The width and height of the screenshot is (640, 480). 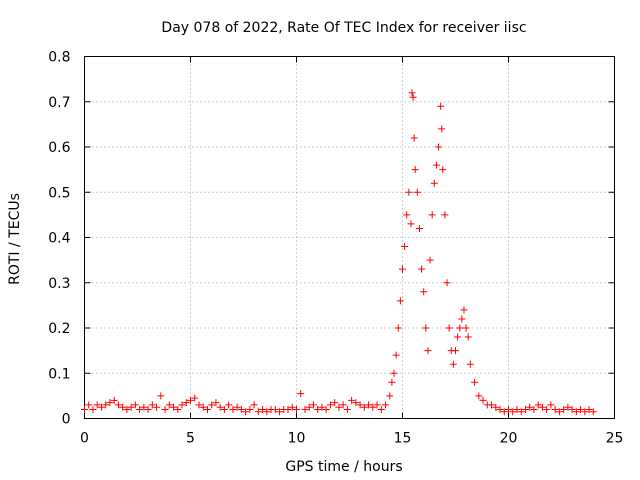 I want to click on y-tick-label: 0.4, so click(x=59, y=239).